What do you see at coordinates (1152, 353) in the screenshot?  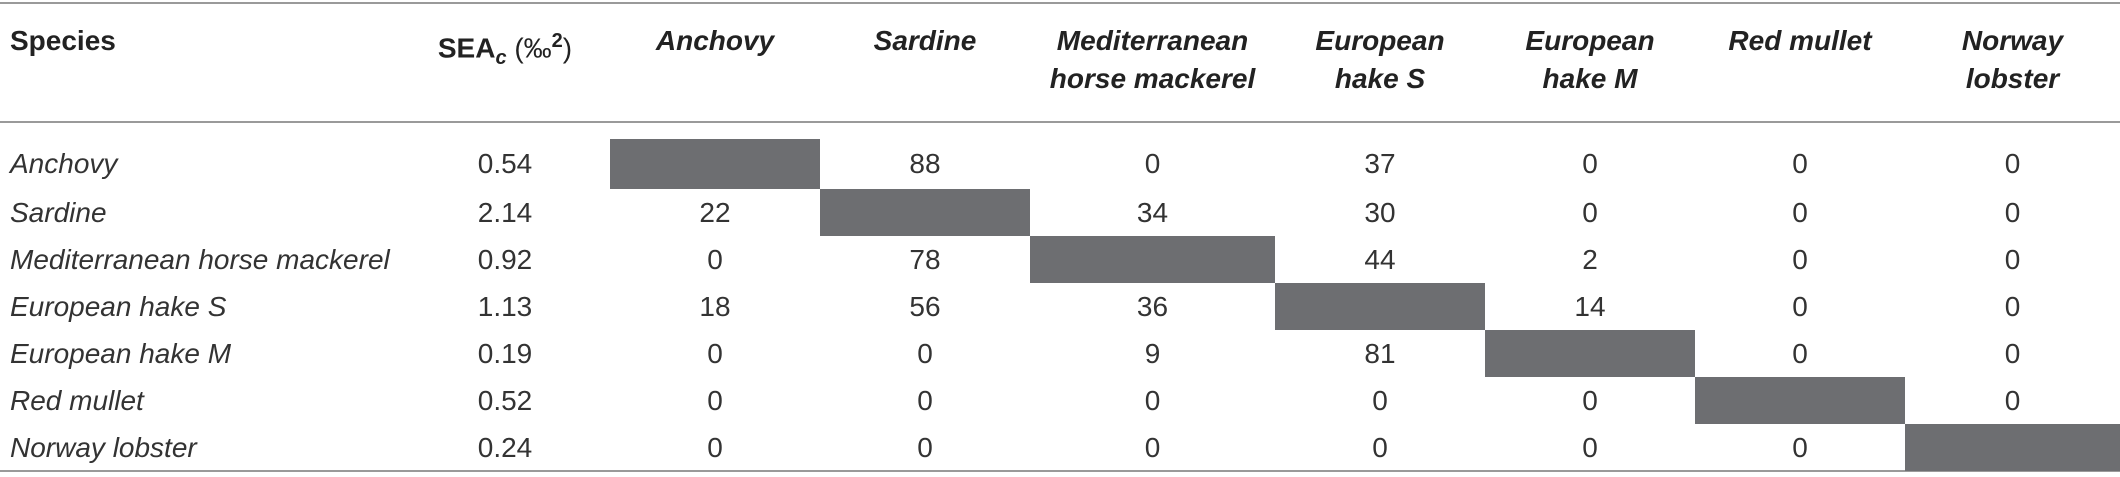 I see `overlap-cell: 9` at bounding box center [1152, 353].